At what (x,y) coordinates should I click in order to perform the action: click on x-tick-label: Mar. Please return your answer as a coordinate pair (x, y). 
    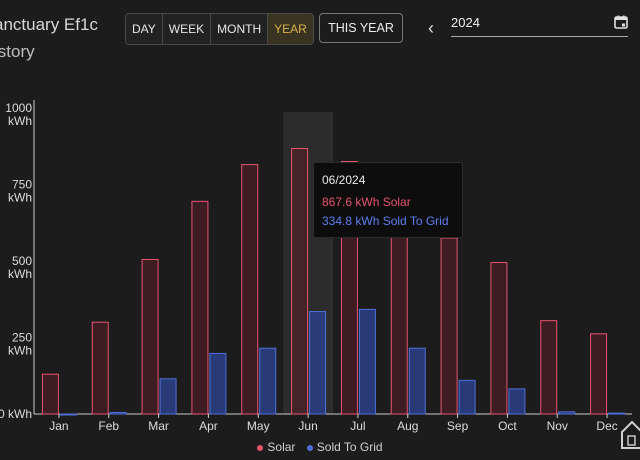
    Looking at the image, I should click on (158, 426).